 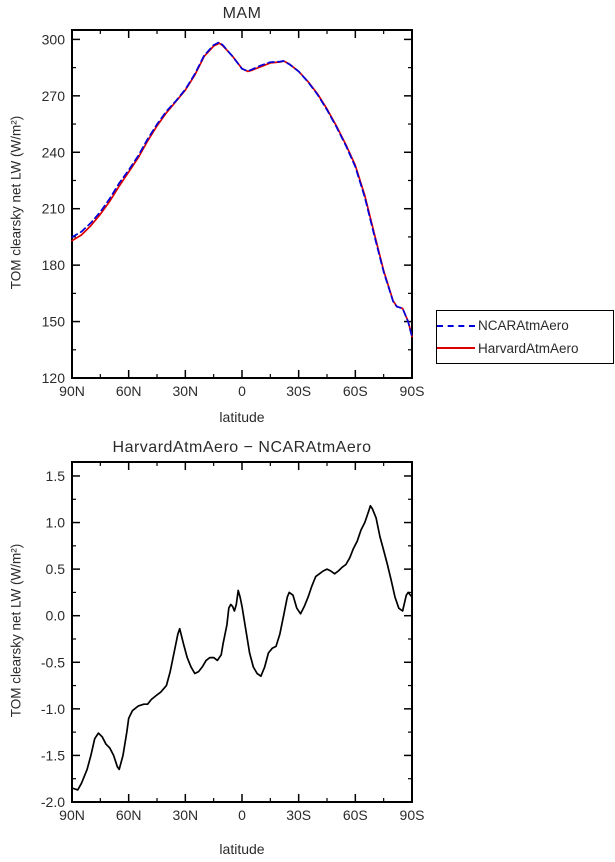 What do you see at coordinates (525, 337) in the screenshot?
I see `legend: NCARAtmAero HarvardAtmAero` at bounding box center [525, 337].